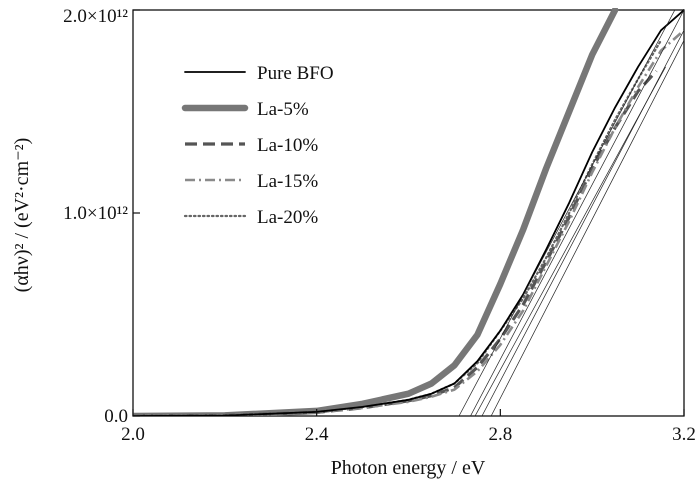 This screenshot has width=700, height=490. Describe the element at coordinates (500, 434) in the screenshot. I see `x-tick-label: 2.8` at that location.